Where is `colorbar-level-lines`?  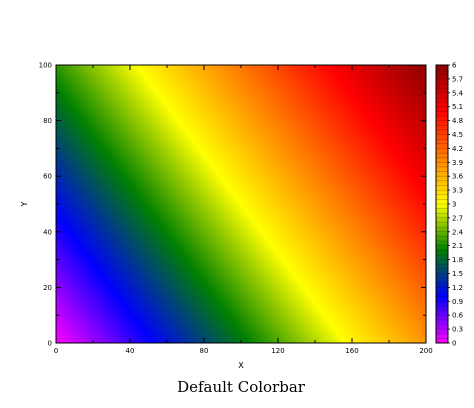 colorbar-level-lines is located at coordinates (442, 204).